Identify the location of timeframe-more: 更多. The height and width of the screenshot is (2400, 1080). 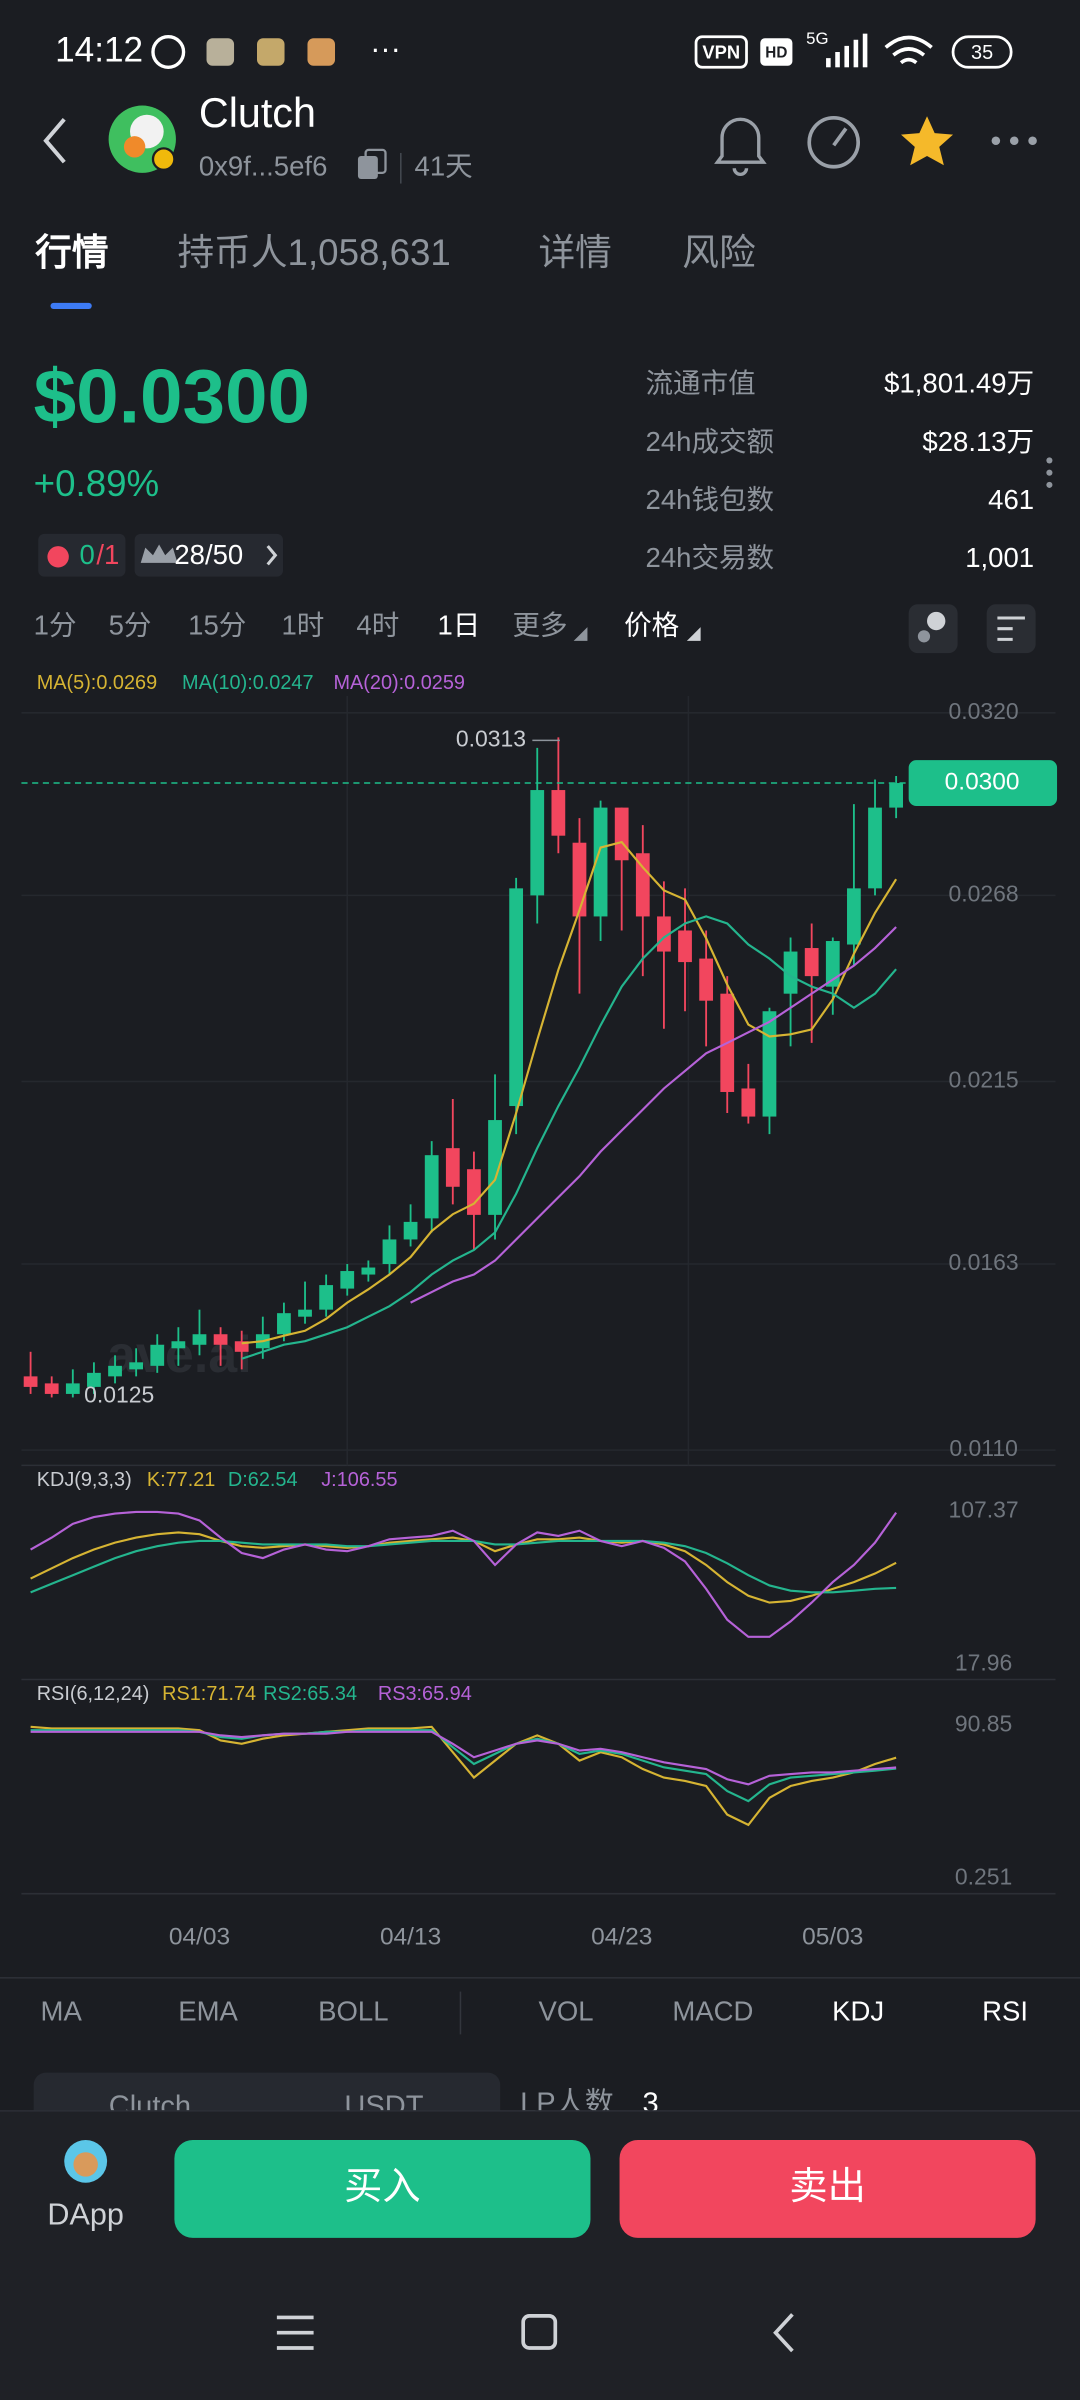
(539, 624).